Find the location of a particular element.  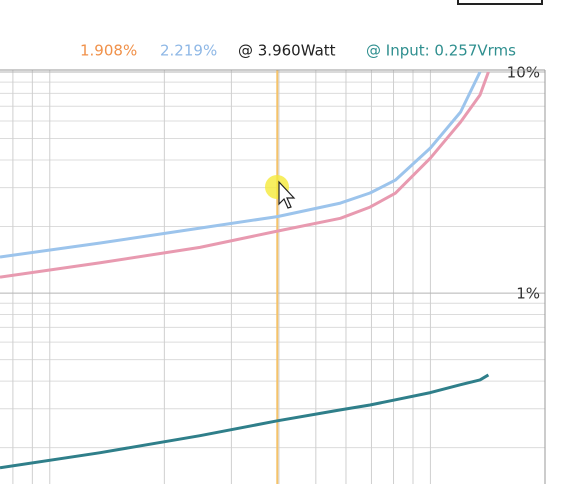

readout: @ Input: 0.257Vrms is located at coordinates (441, 51).